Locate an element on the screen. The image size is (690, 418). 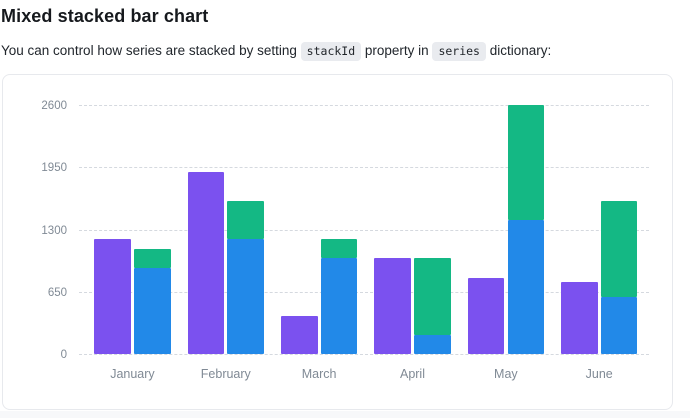
bar-blue-series-june is located at coordinates (619, 325).